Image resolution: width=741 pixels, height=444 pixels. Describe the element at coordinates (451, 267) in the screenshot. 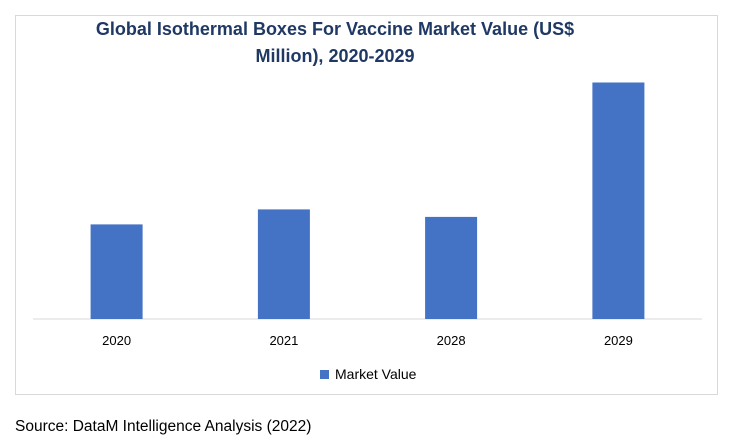

I see `bar-2028` at that location.